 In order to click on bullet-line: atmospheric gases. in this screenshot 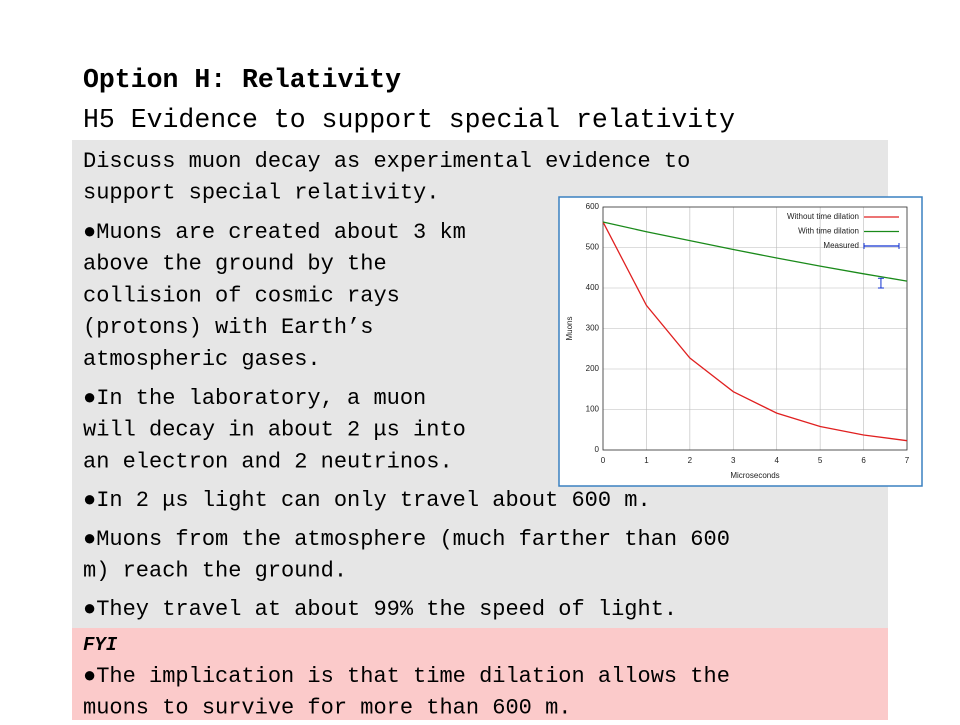, I will do `click(202, 359)`.